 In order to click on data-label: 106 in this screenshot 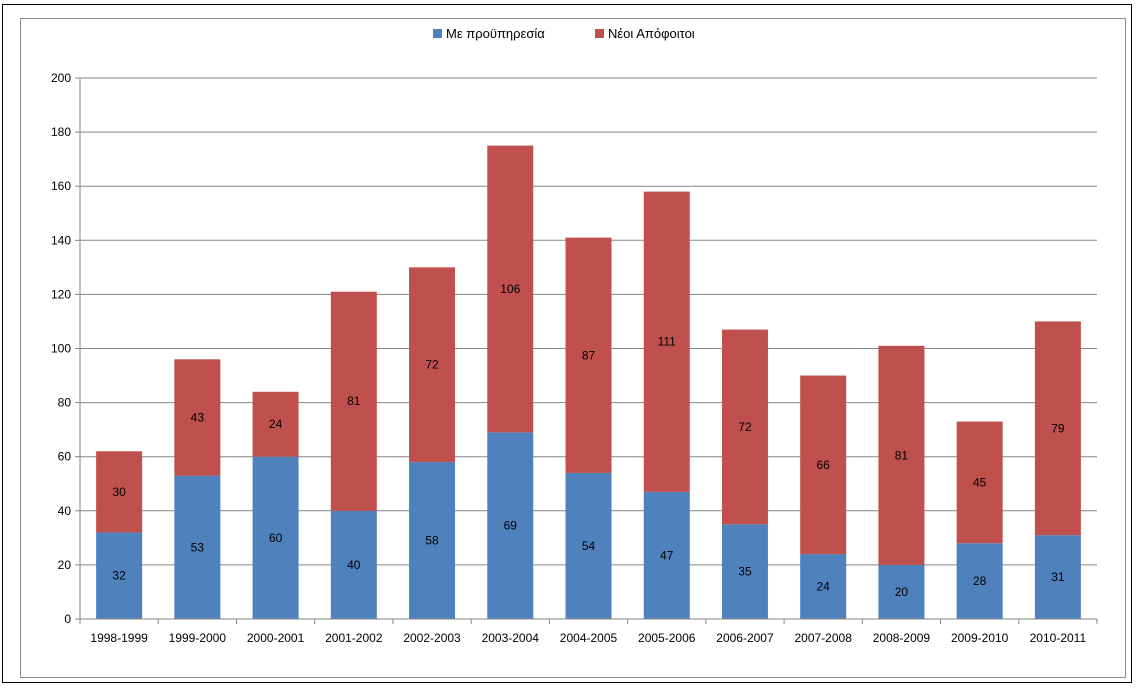, I will do `click(510, 289)`.